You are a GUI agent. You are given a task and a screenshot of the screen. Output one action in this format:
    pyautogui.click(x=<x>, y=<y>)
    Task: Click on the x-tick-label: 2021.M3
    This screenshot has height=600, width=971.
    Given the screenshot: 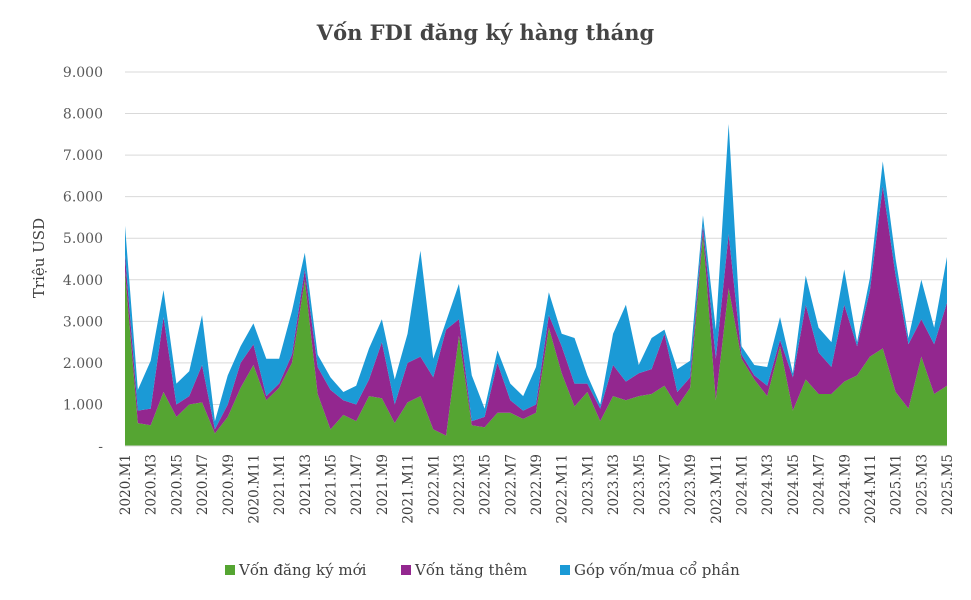 What is the action you would take?
    pyautogui.click(x=306, y=484)
    